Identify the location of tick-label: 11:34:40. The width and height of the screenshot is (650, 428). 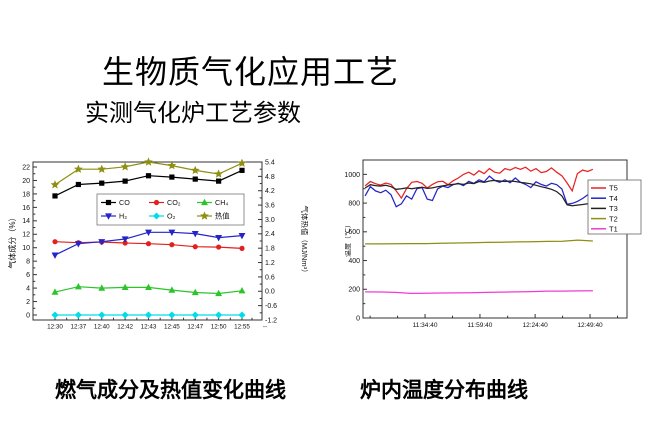
(425, 325).